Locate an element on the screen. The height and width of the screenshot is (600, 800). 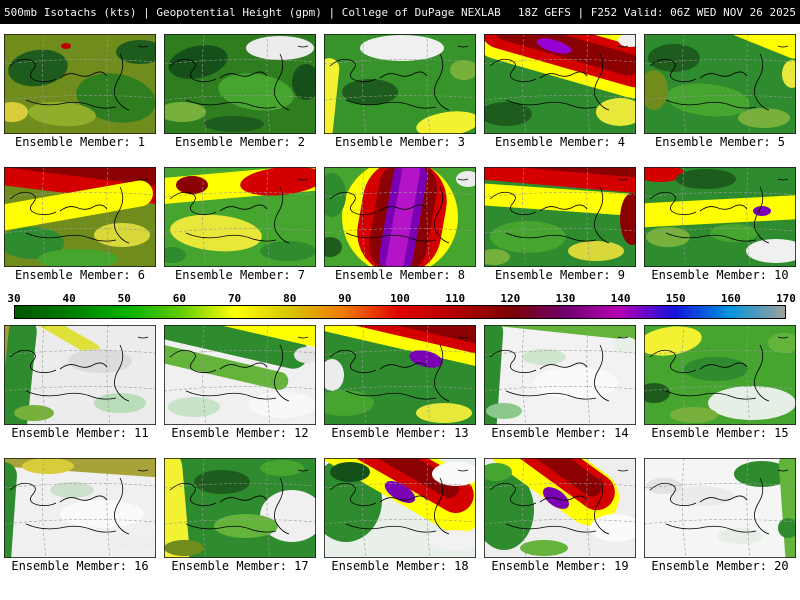
ensemble-member-label: Ensemble Member: 18 is located at coordinates (400, 566).